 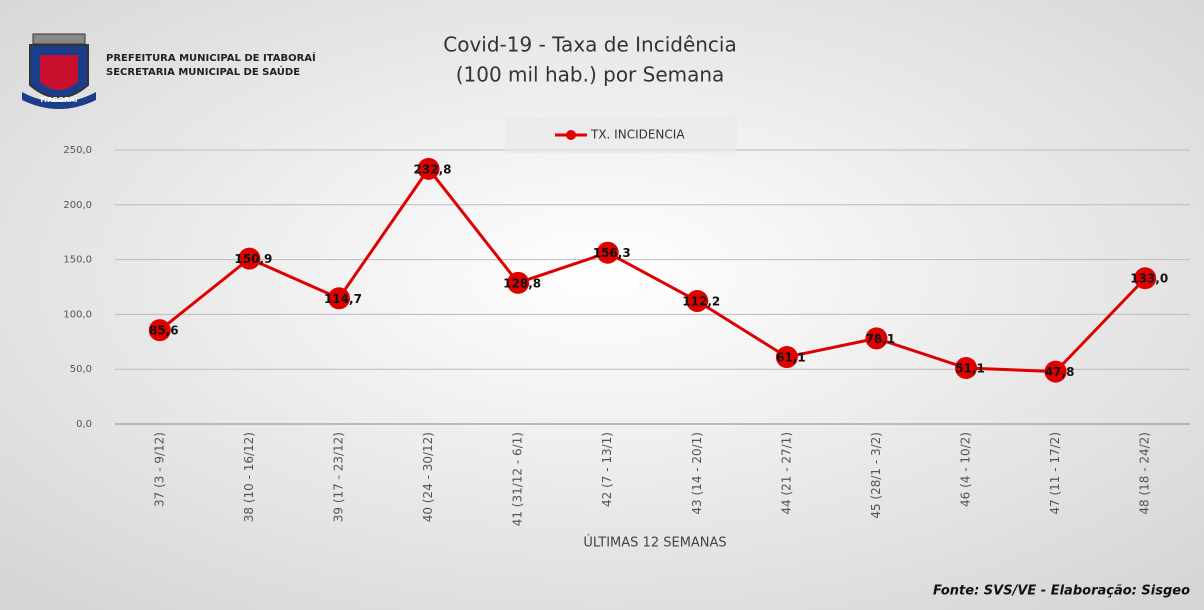 I want to click on chart-title: Covid-19 - Taxa de Incidência, so click(x=589, y=45).